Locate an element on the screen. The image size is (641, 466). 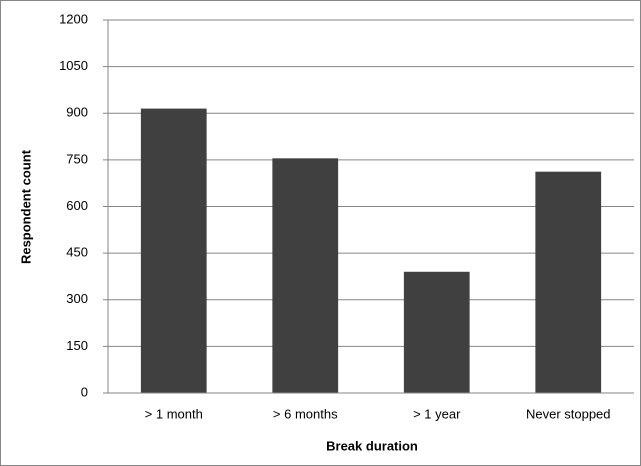
y-tick-label: 450 is located at coordinates (77, 252).